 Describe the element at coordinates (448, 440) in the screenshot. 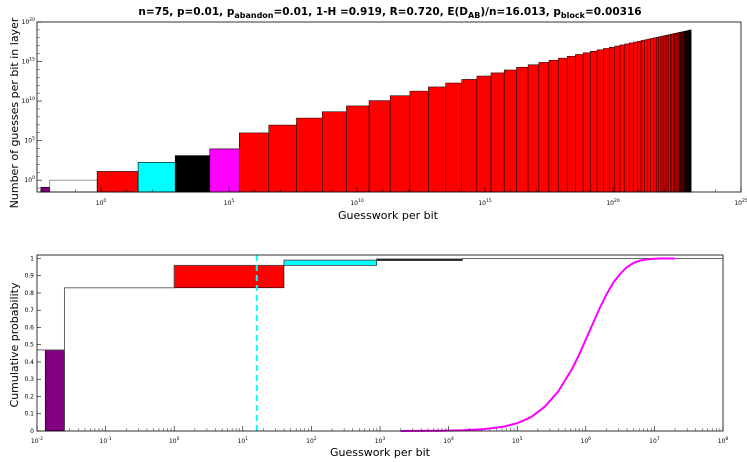

I see `x-tick-label: 10⁴` at that location.